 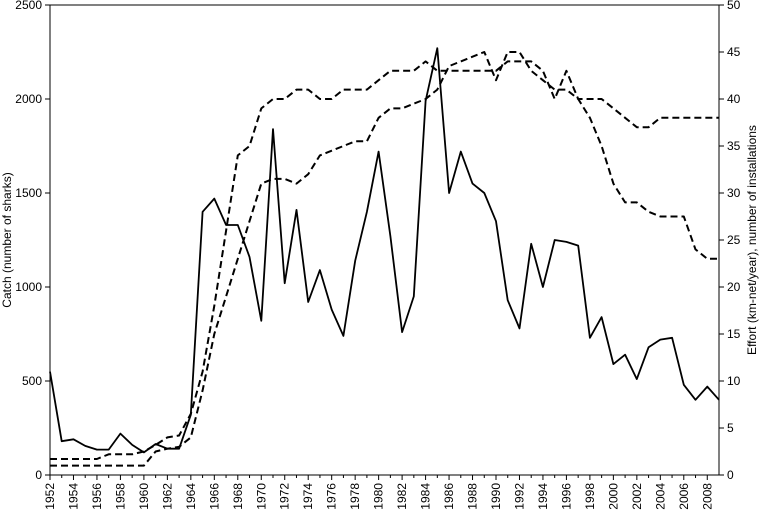 I want to click on x-tick-label: 1978, so click(x=355, y=496).